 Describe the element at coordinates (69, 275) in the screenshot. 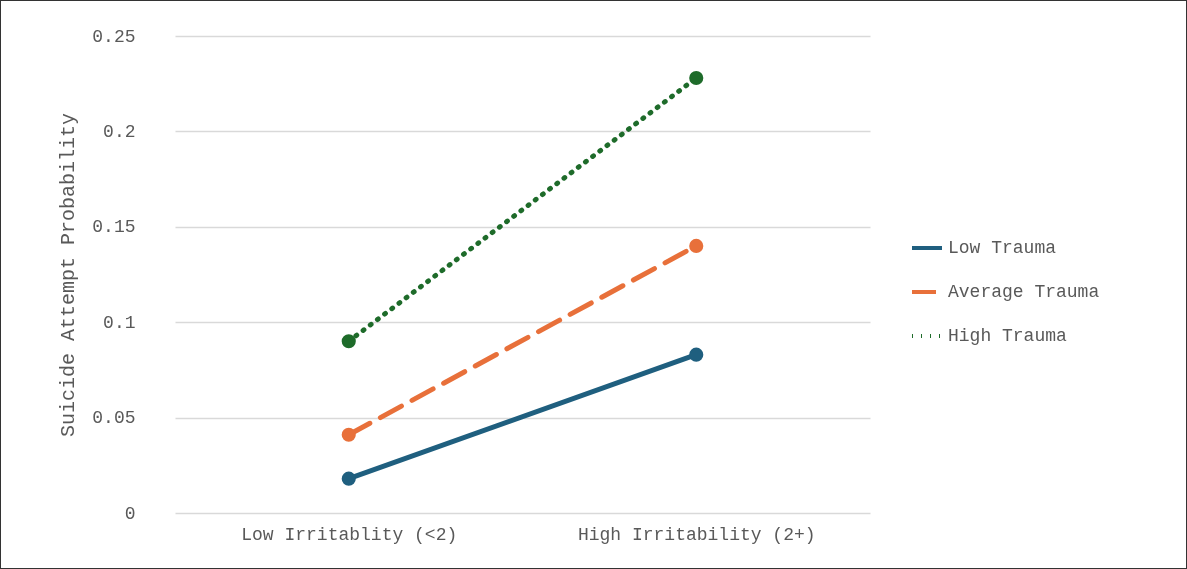

I see `y-axis-title: Suicide Attempt Probability` at that location.